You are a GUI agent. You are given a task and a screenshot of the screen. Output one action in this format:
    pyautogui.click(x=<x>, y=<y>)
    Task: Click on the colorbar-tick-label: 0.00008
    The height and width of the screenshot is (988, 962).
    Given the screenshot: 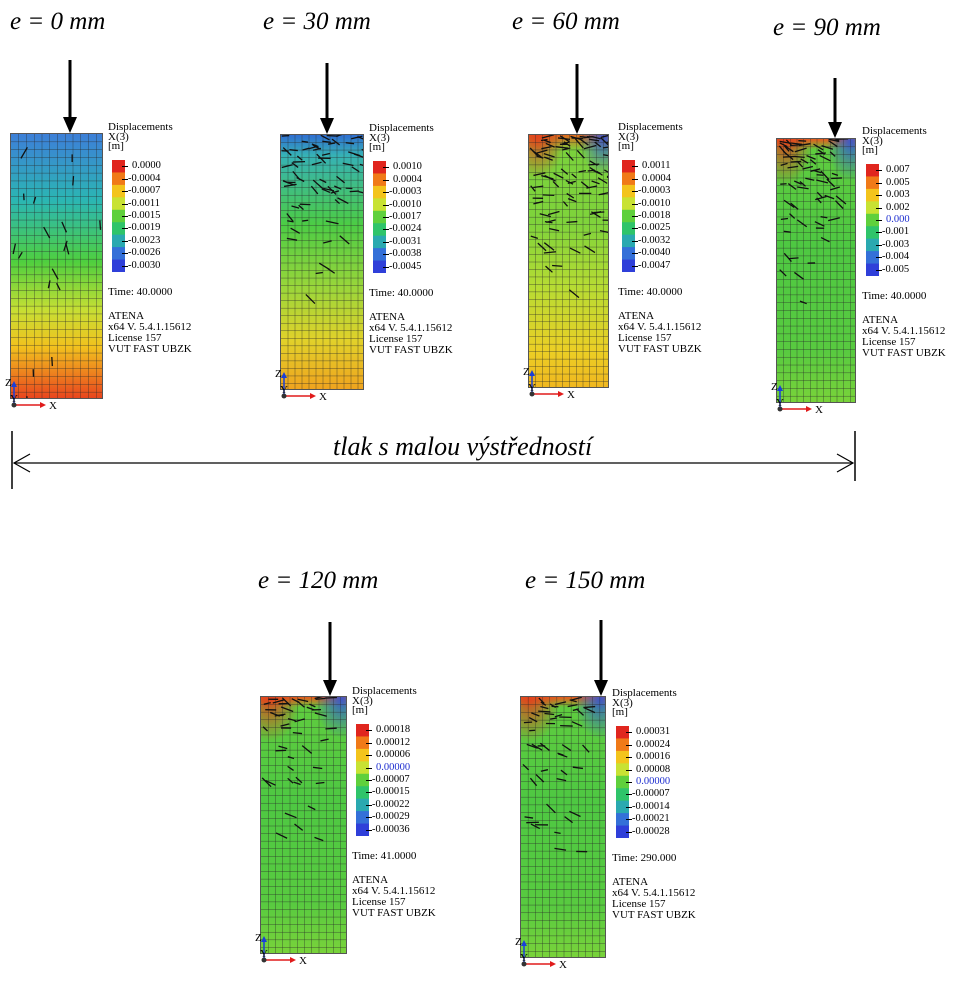 What is the action you would take?
    pyautogui.click(x=653, y=769)
    